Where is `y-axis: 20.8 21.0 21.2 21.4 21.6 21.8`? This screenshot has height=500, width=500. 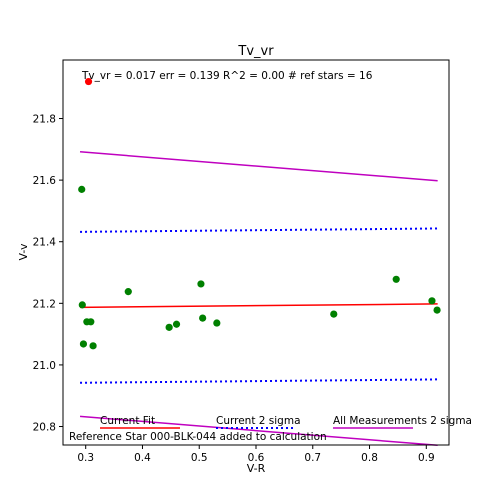
y-axis: 20.8 21.0 21.2 21.4 21.6 21.8 is located at coordinates (48, 274).